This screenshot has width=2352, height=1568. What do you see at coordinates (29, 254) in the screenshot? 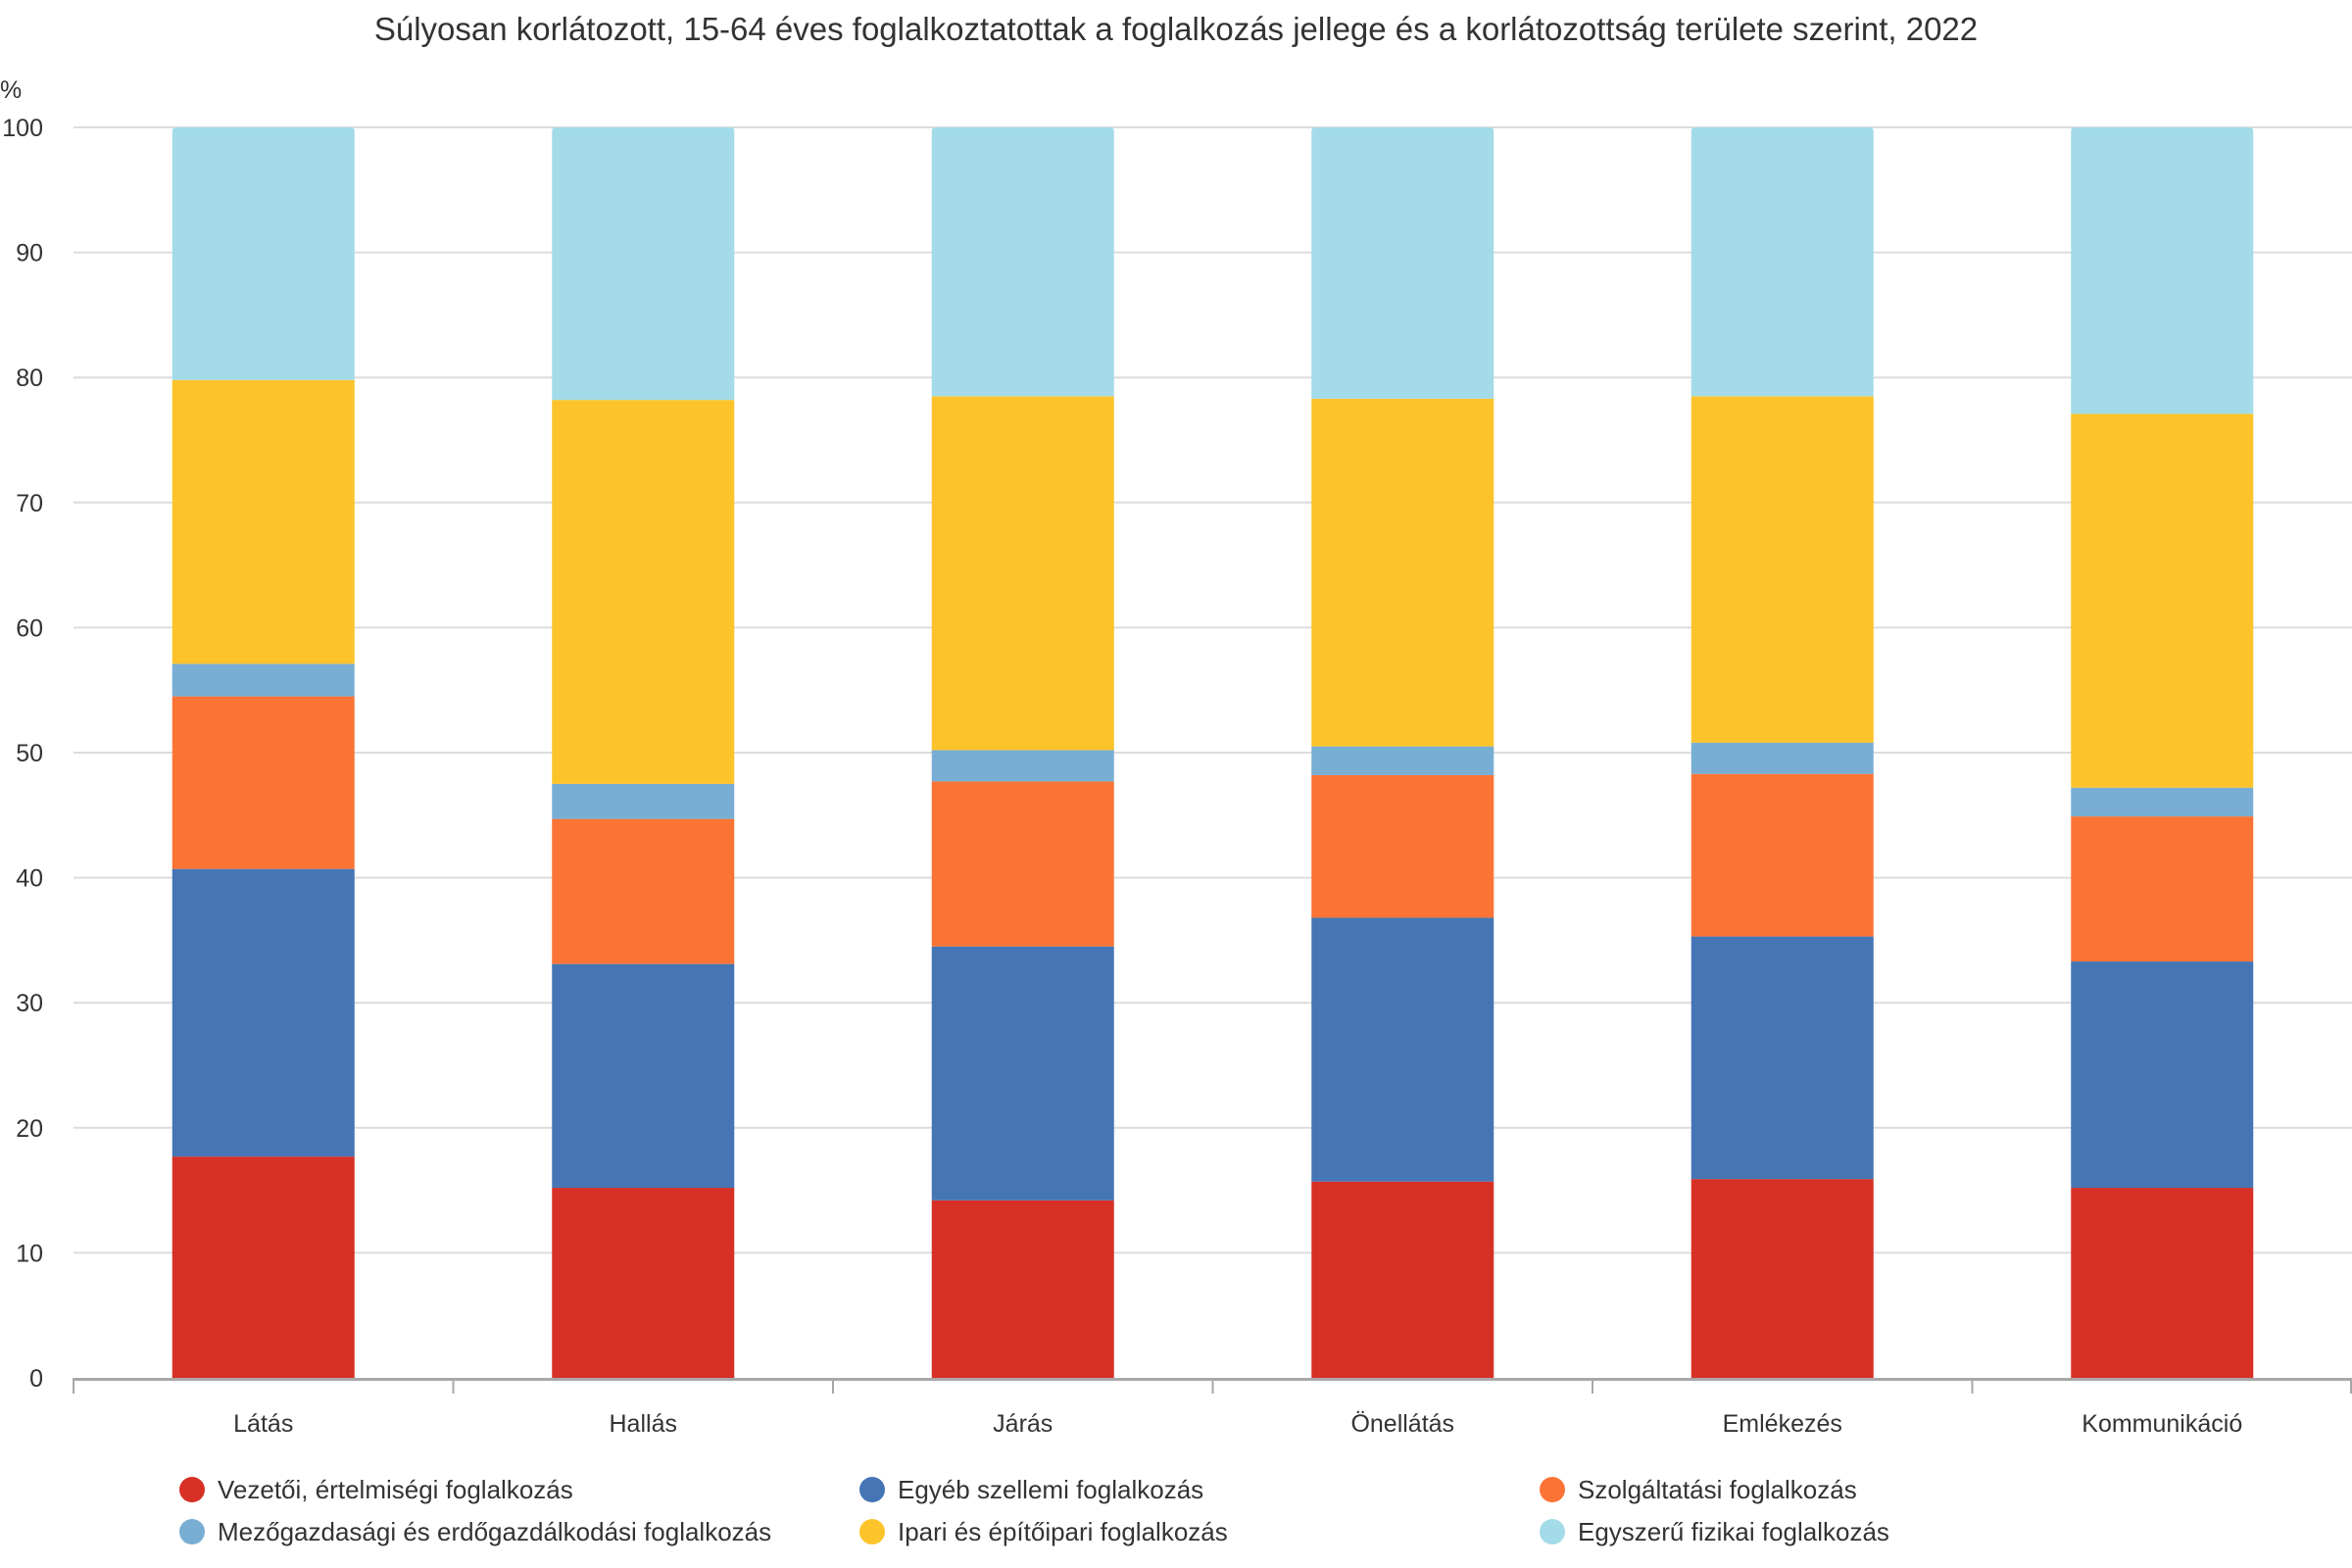
I see `y-tick-label: 90` at bounding box center [29, 254].